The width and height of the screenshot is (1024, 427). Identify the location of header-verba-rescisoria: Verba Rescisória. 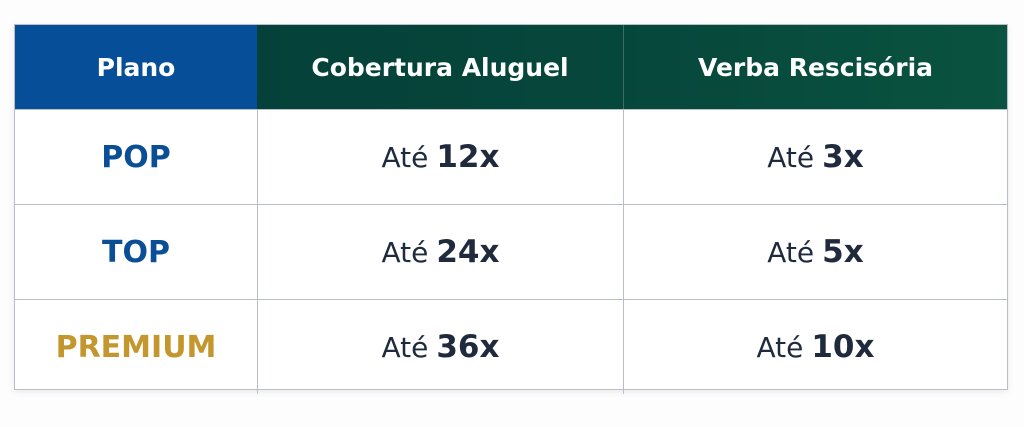
(815, 67).